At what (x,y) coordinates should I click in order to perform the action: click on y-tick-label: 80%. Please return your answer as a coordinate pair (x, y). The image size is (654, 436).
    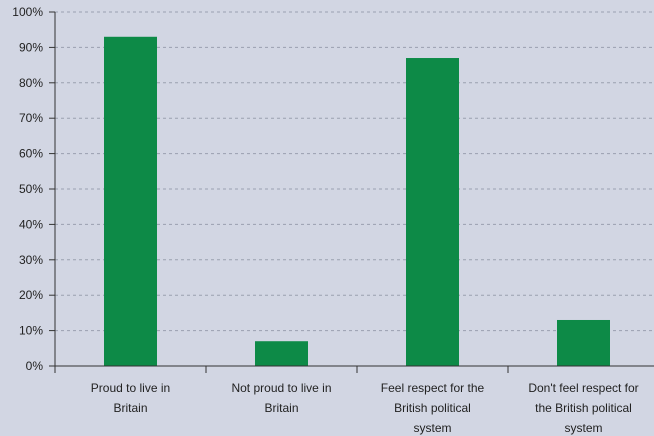
    Looking at the image, I should click on (31, 83).